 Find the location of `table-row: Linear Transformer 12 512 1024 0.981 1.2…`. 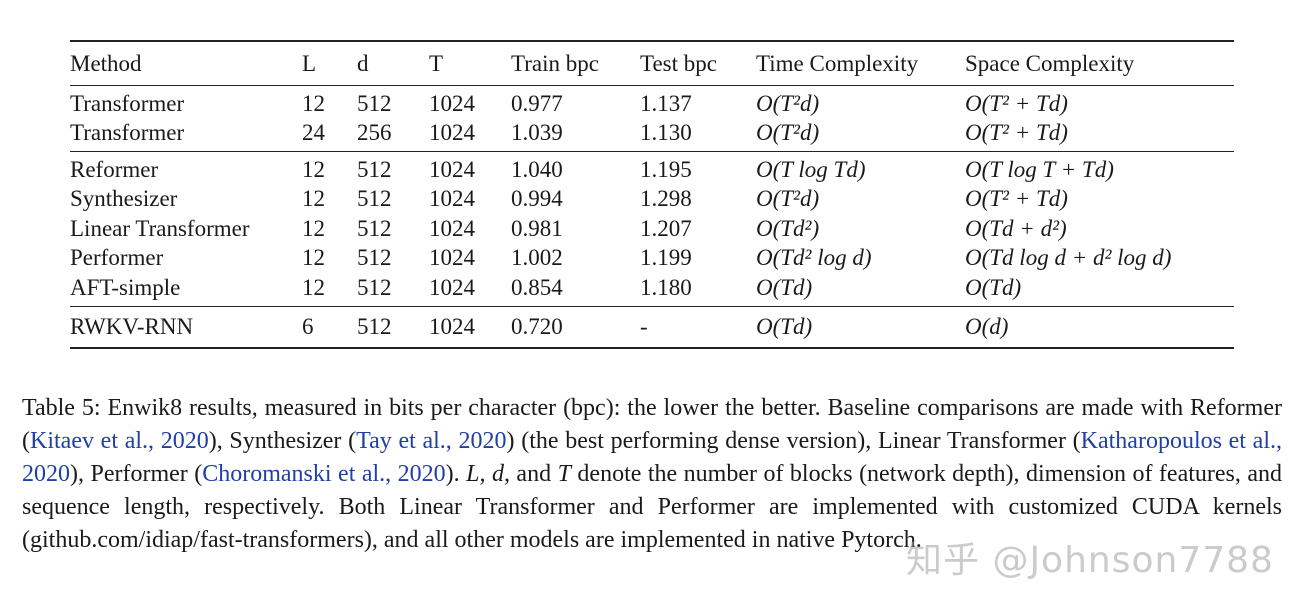

table-row: Linear Transformer 12 512 1024 0.981 1.2… is located at coordinates (652, 229).